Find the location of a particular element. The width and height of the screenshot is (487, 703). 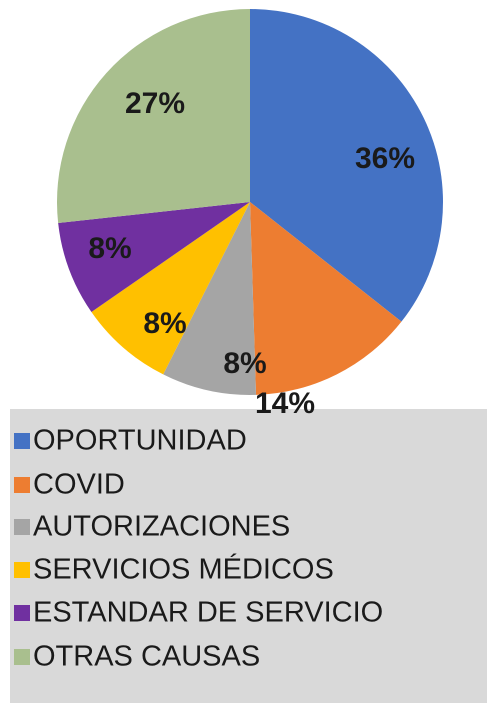

legend-label: AUTORIZACIONES is located at coordinates (161, 527).